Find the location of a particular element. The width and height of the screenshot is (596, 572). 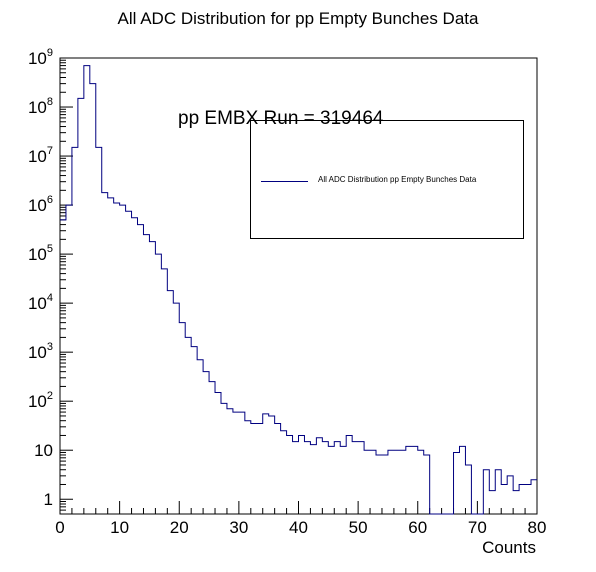

y-tick-label: 1 is located at coordinates (48, 499).